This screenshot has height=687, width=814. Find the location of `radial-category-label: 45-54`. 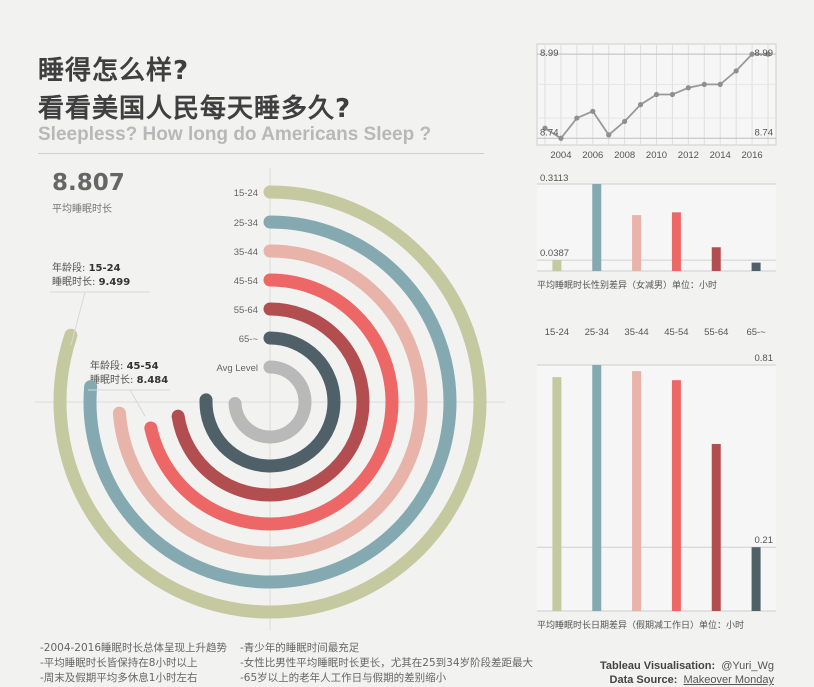

radial-category-label: 45-54 is located at coordinates (246, 281).